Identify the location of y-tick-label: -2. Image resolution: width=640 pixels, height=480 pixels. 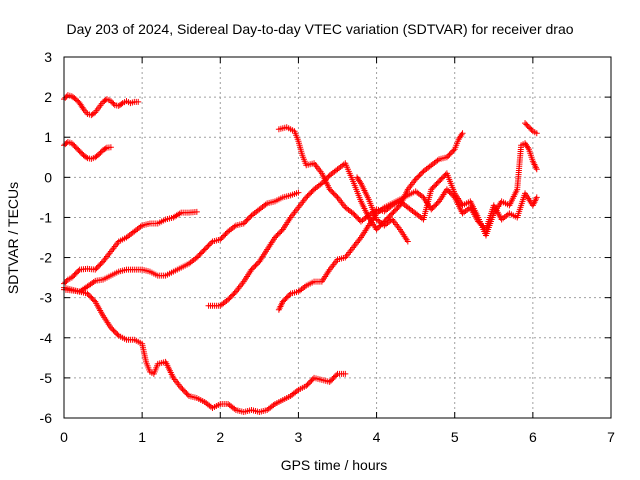
(46, 258).